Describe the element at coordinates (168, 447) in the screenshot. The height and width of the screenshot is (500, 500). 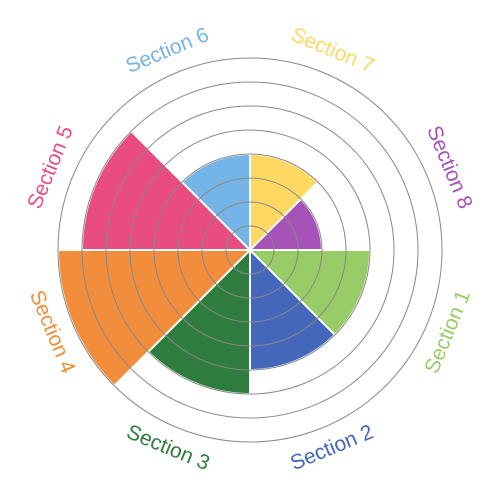
I see `label-section-3: Section 3` at that location.